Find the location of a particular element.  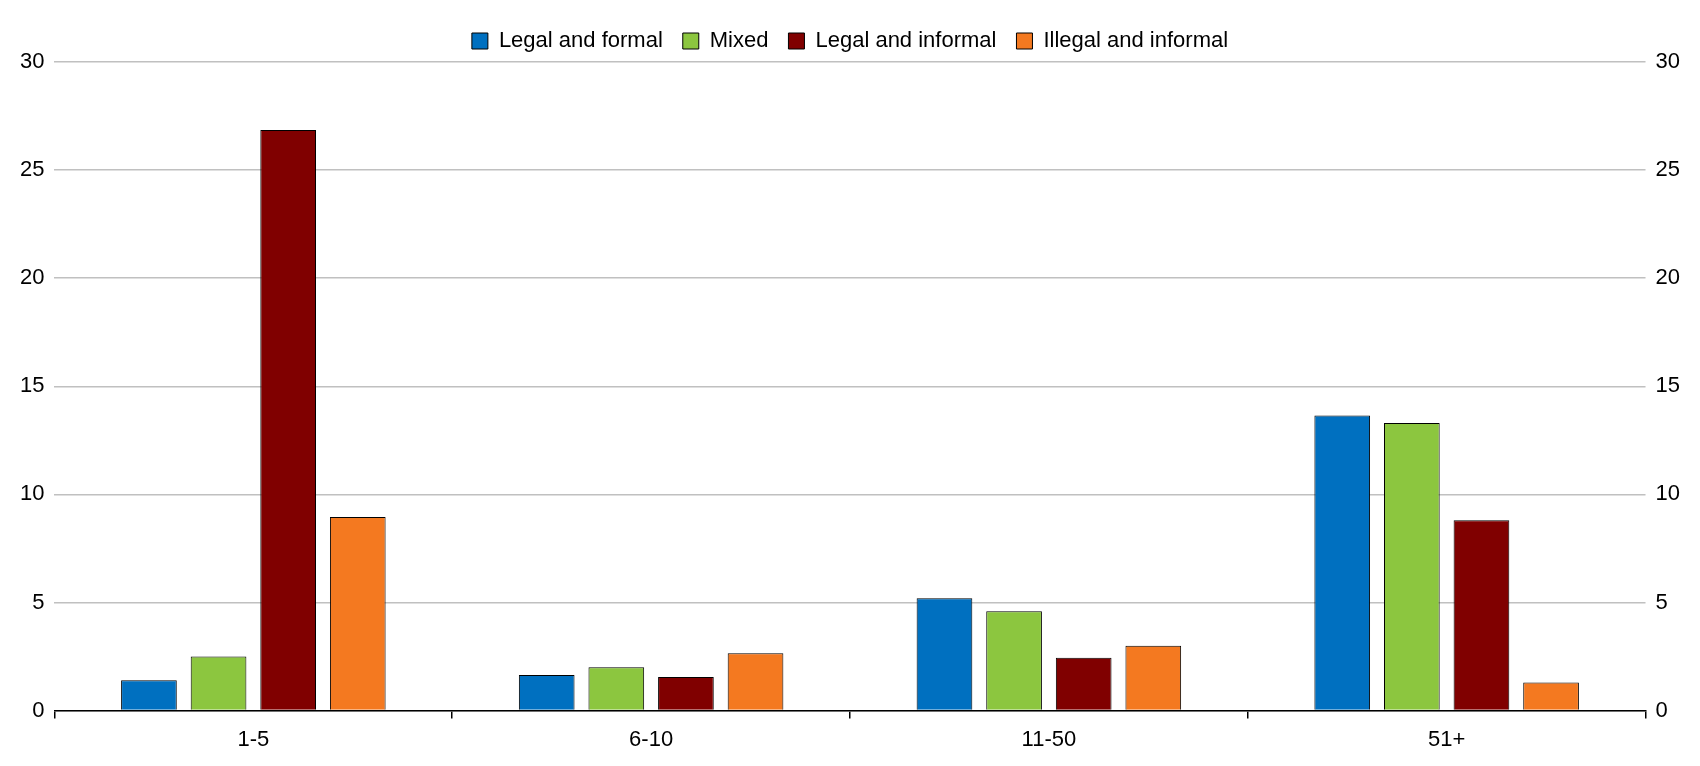

x-tick-label: 51+ is located at coordinates (1446, 738).